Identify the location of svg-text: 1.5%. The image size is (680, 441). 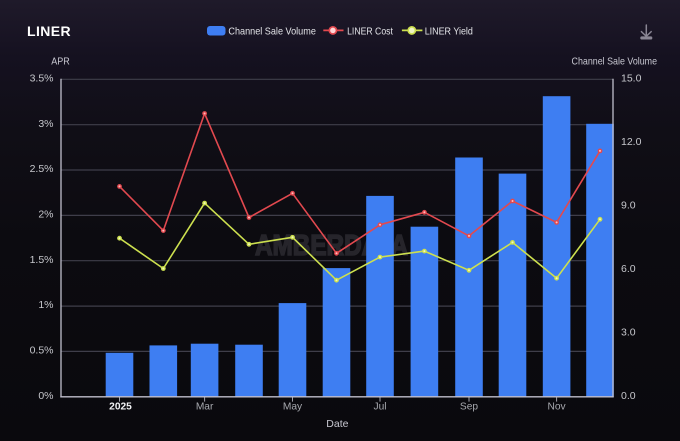
(42, 260).